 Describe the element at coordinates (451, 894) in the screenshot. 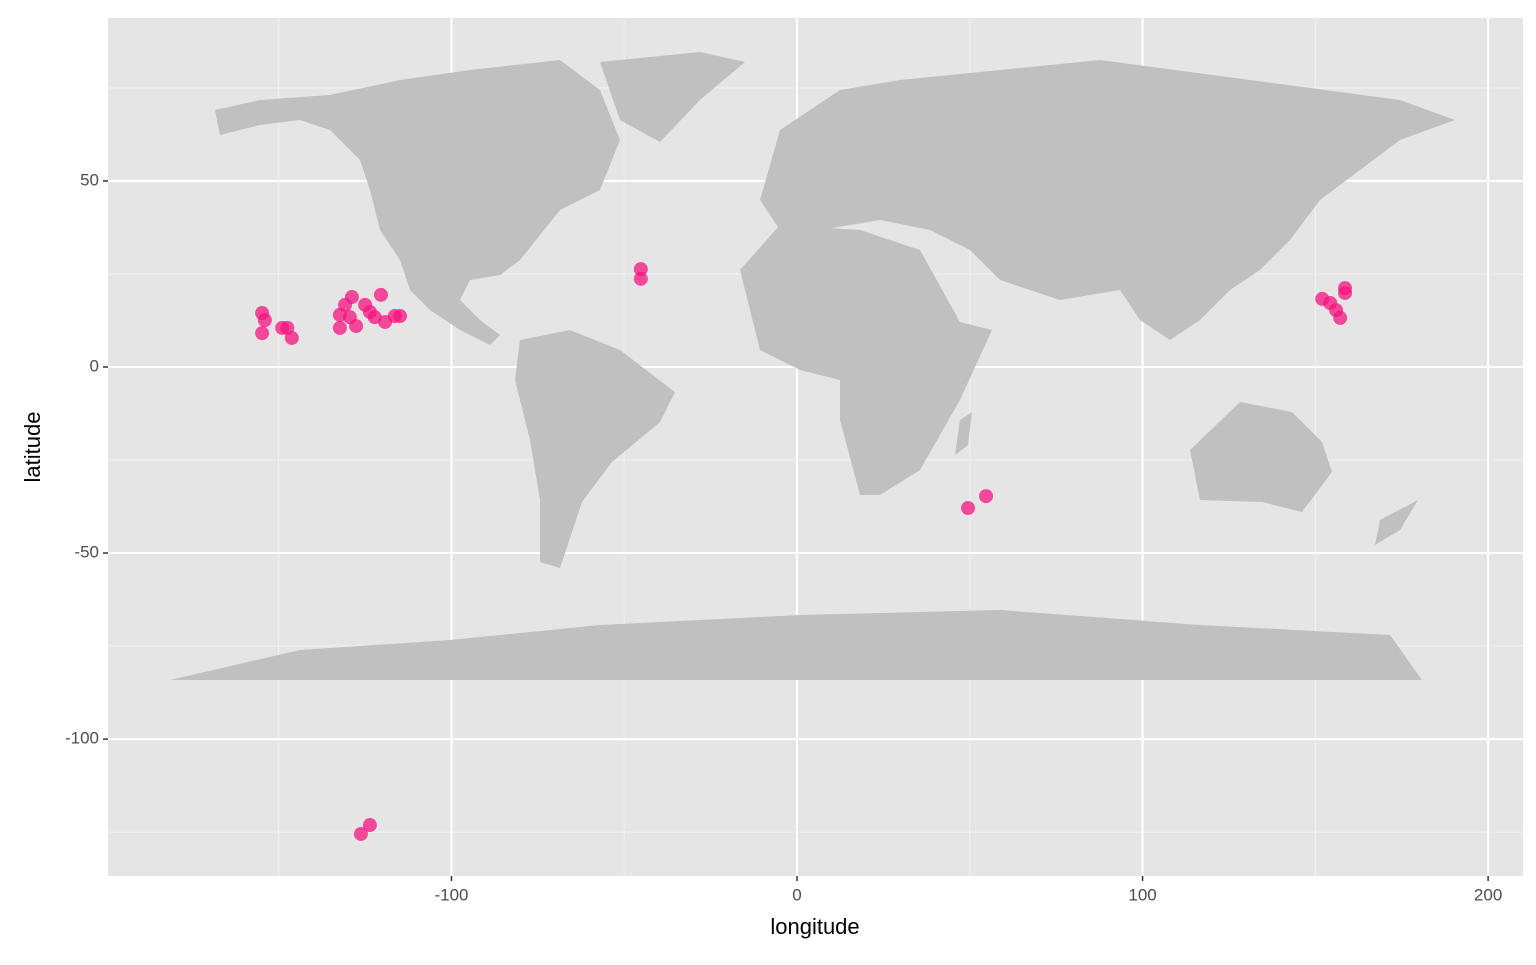

I see `x-tick-label: -100` at that location.